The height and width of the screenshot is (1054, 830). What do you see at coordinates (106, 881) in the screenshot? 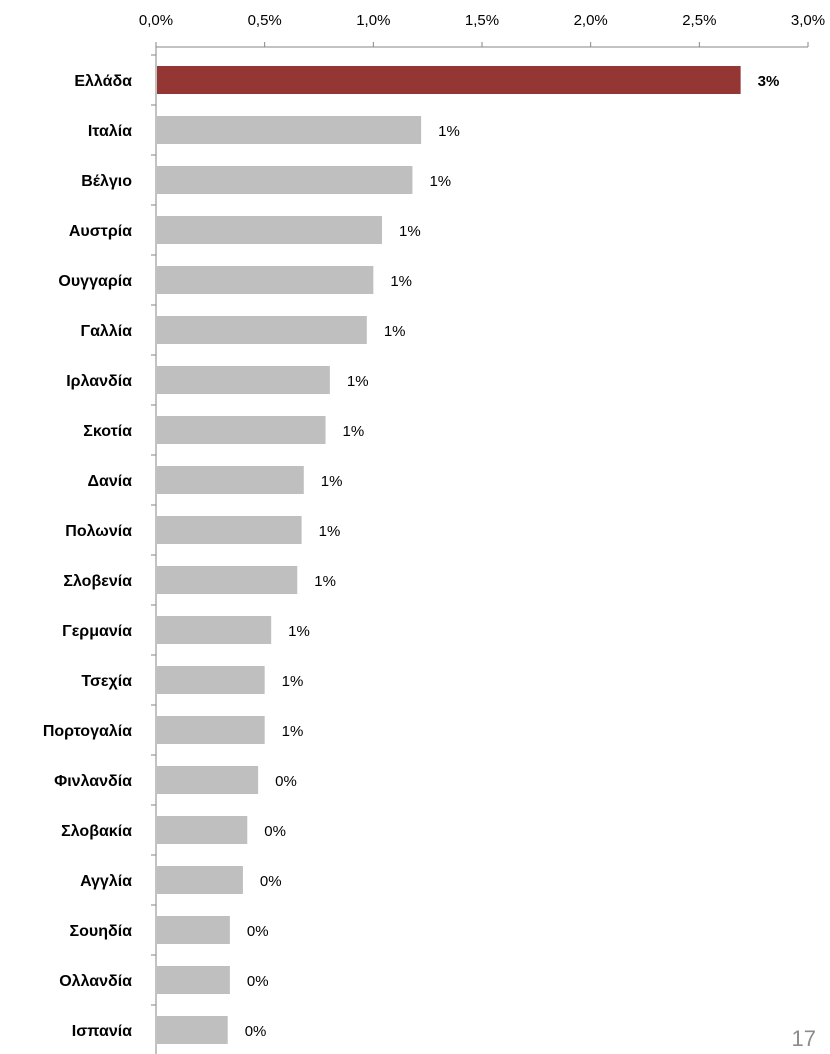
I see `category-label: Αγγλία` at bounding box center [106, 881].